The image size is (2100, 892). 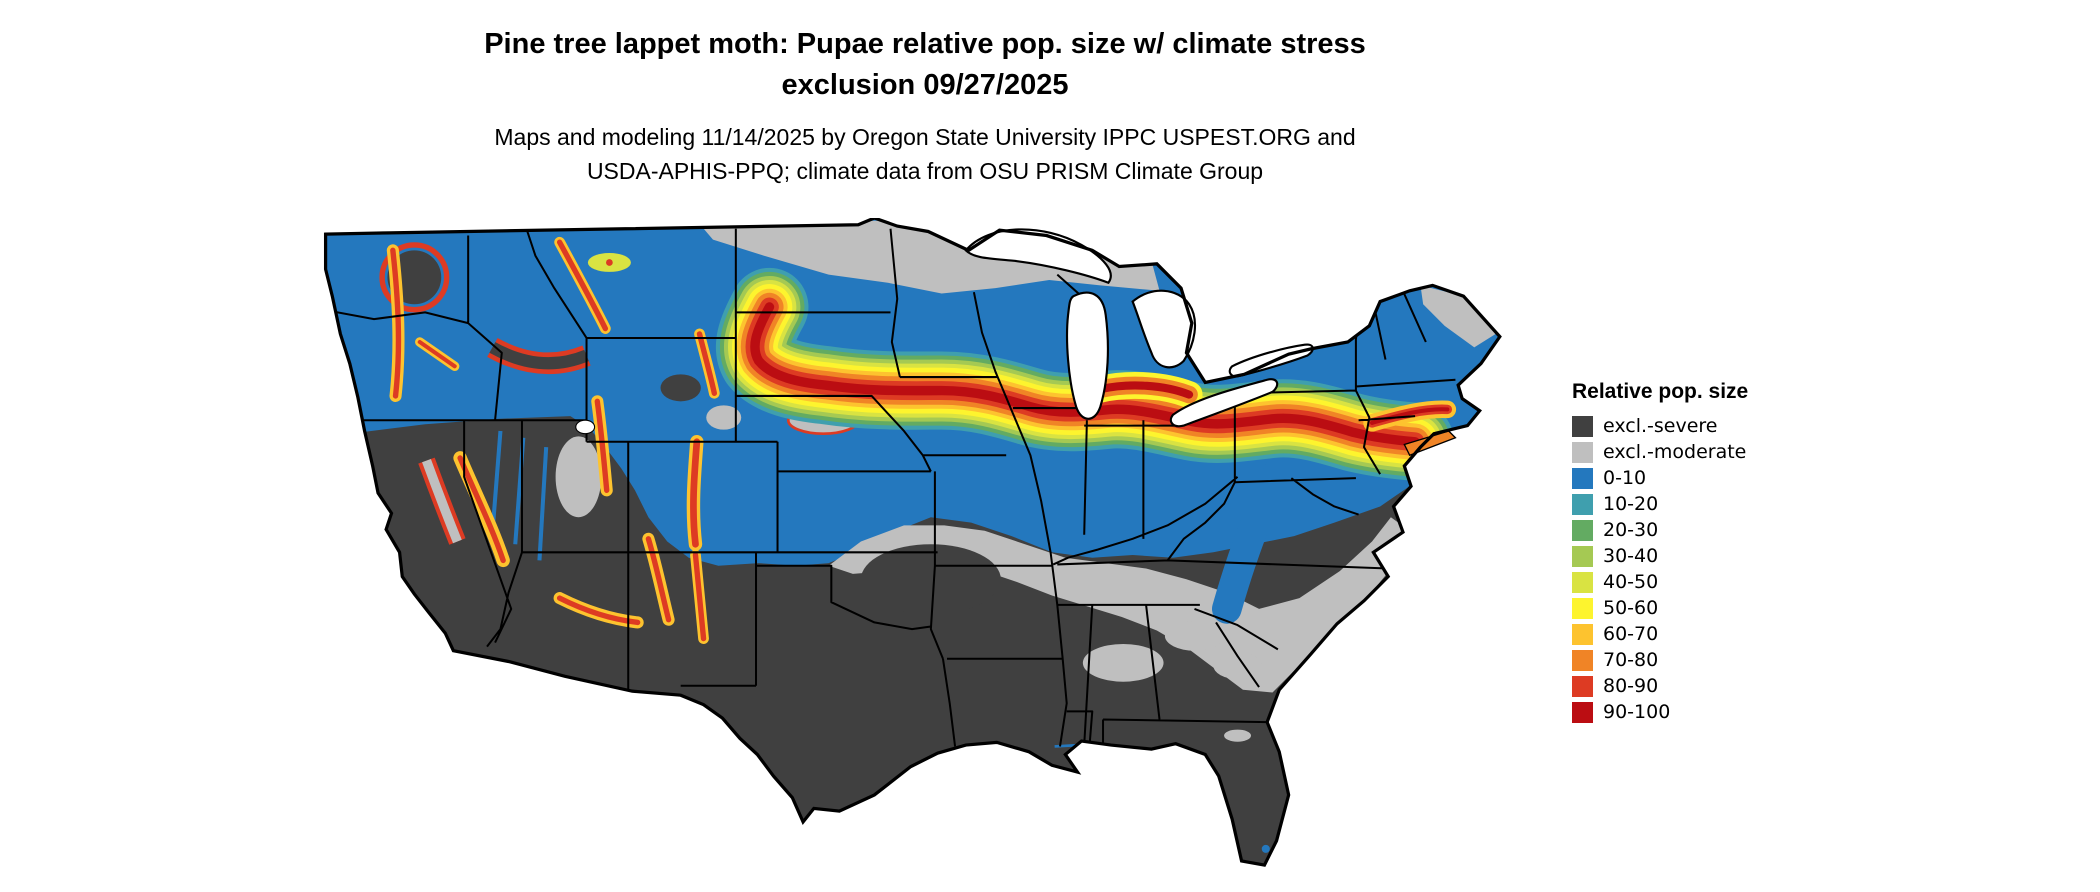 What do you see at coordinates (695, 493) in the screenshot?
I see `frontrange-ridge-core` at bounding box center [695, 493].